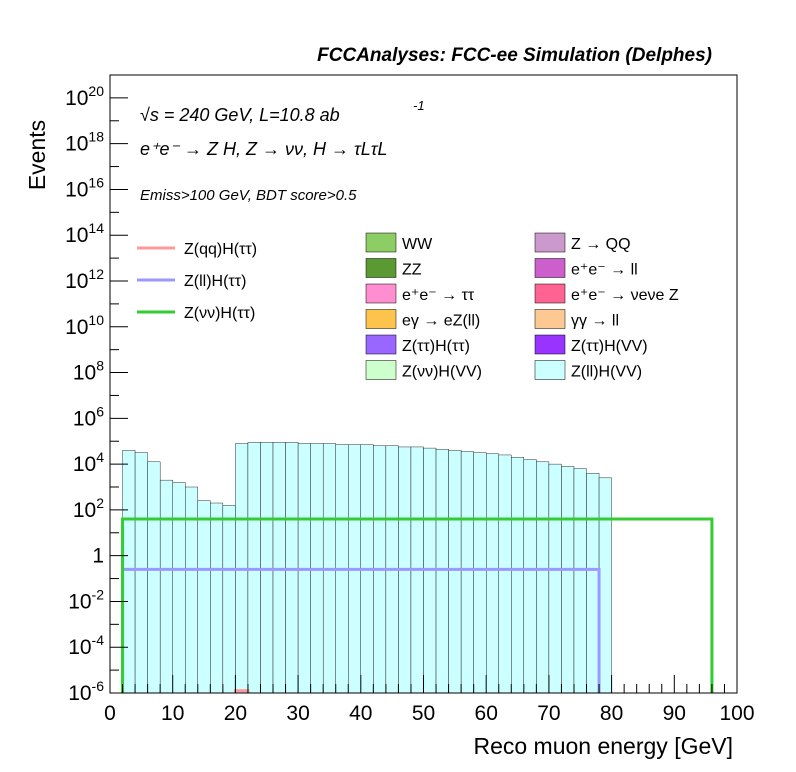 The width and height of the screenshot is (796, 772). What do you see at coordinates (419, 105) in the screenshot?
I see `energy-exponent: -1` at bounding box center [419, 105].